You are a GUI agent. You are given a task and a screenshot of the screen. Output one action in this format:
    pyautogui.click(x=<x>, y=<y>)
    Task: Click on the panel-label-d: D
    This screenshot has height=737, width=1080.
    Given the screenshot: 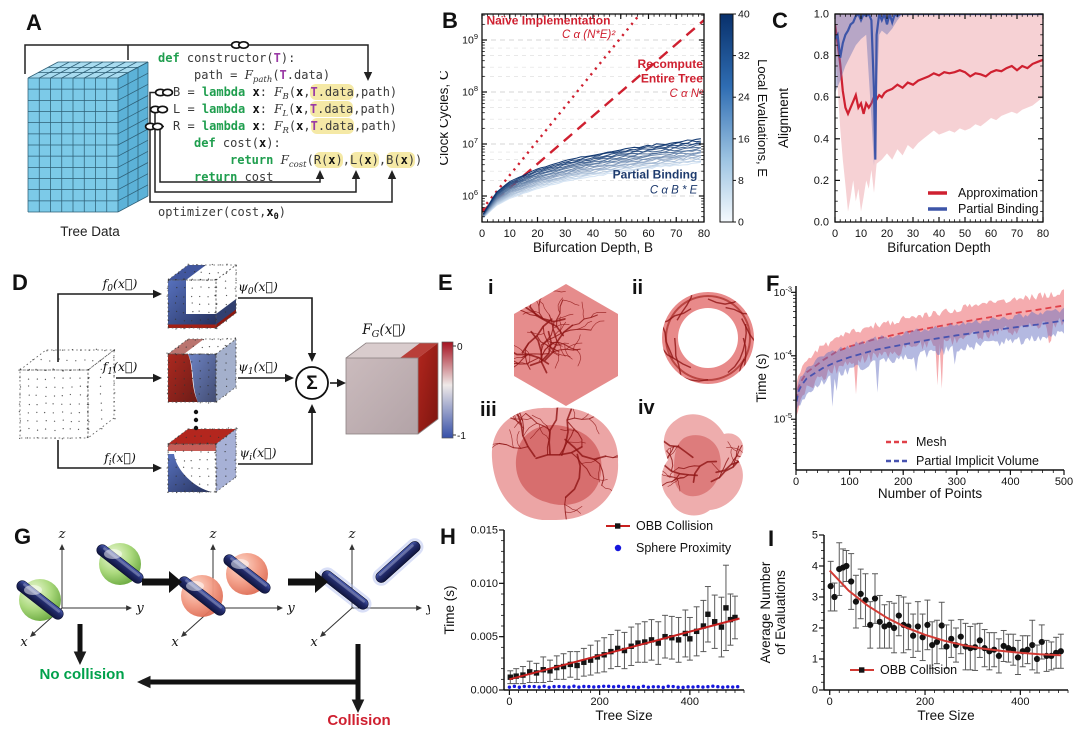 What is the action you would take?
    pyautogui.click(x=20, y=282)
    